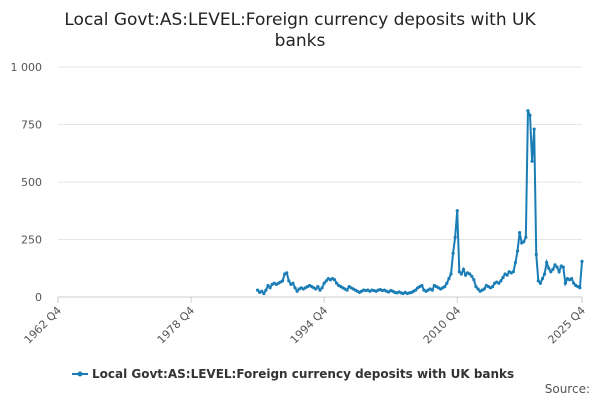 The image size is (600, 404). Describe the element at coordinates (43, 325) in the screenshot. I see `x-tick-label: 1962 Q4` at that location.